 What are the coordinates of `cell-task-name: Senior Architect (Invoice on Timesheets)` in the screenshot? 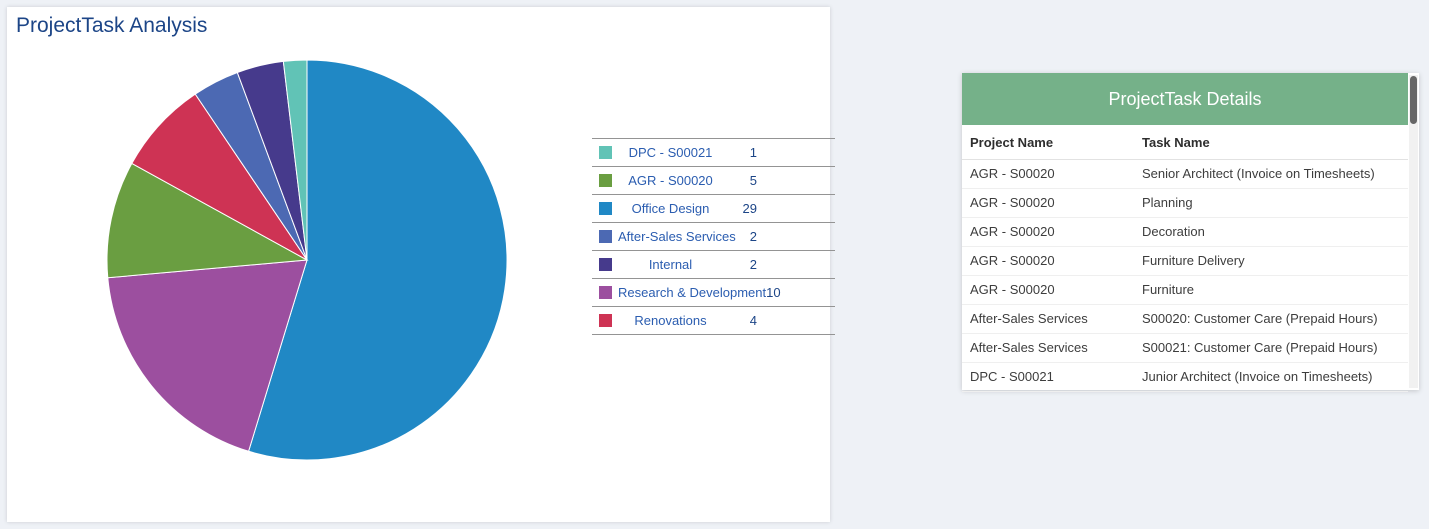 It's located at (1271, 174).